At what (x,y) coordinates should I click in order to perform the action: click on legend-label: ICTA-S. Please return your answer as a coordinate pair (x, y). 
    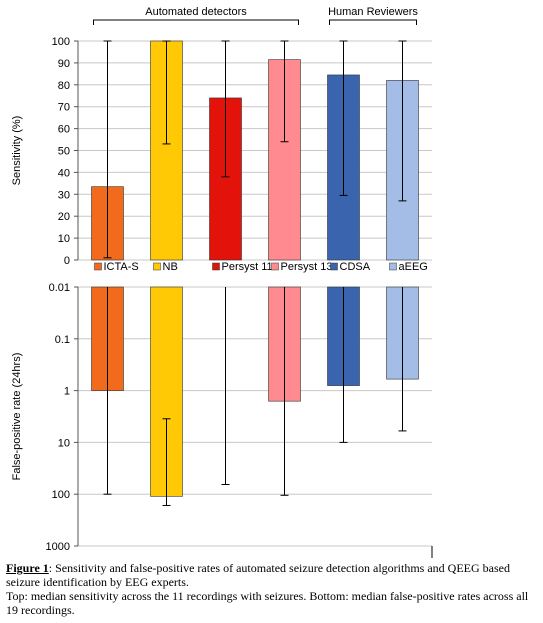
    Looking at the image, I should click on (121, 267).